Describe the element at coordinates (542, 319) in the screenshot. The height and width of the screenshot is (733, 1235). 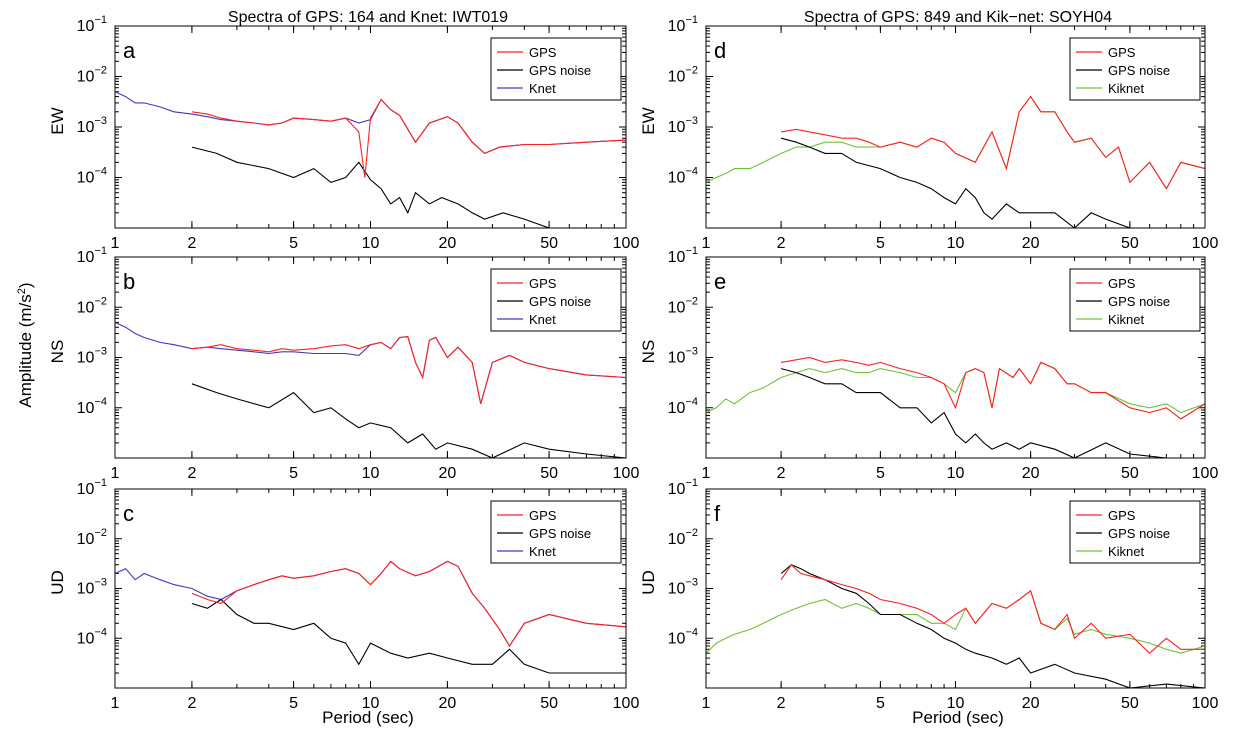
I see `legend-label: Knet` at that location.